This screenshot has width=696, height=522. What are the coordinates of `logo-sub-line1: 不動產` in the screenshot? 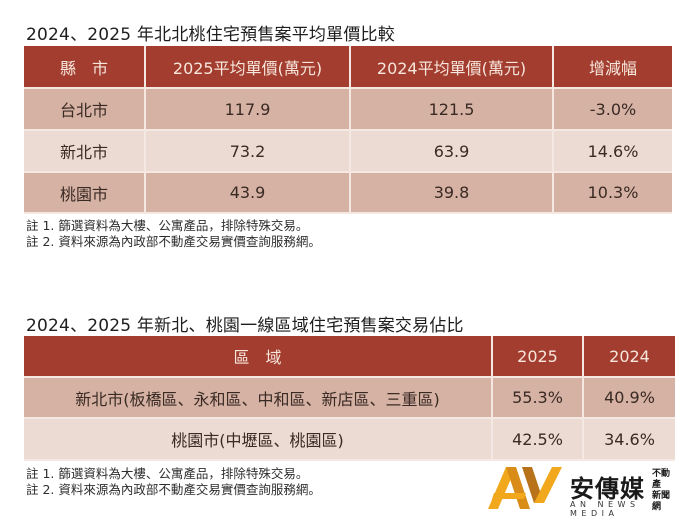 It's located at (661, 479).